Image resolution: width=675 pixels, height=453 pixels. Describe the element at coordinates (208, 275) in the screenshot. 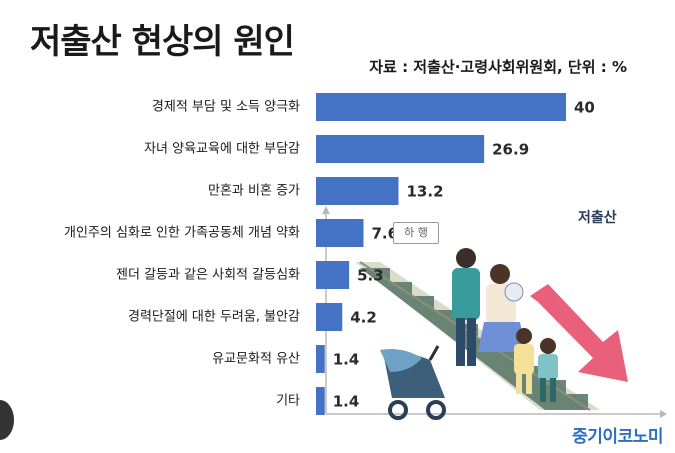

I see `category-label: 젠더 갈등과 같은 사회적 갈등심화` at that location.